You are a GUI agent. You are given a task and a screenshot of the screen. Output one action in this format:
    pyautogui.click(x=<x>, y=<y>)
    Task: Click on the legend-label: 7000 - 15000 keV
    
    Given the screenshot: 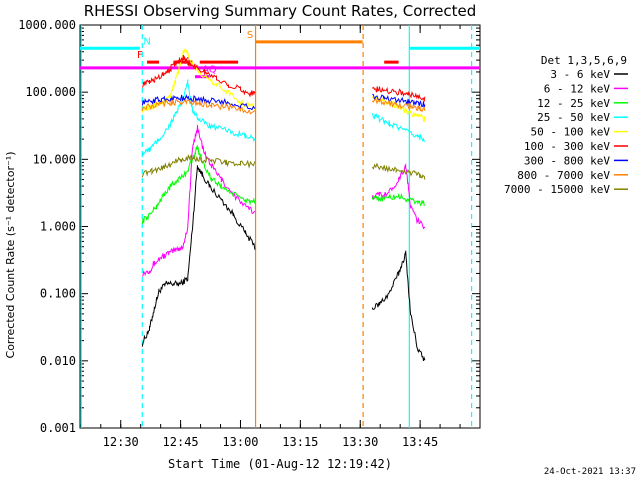 What is the action you would take?
    pyautogui.click(x=557, y=189)
    